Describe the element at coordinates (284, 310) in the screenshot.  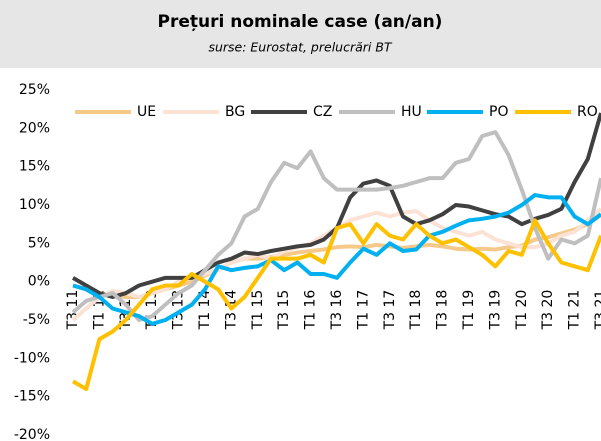
I see `x-tick-label: T3 15` at that location.